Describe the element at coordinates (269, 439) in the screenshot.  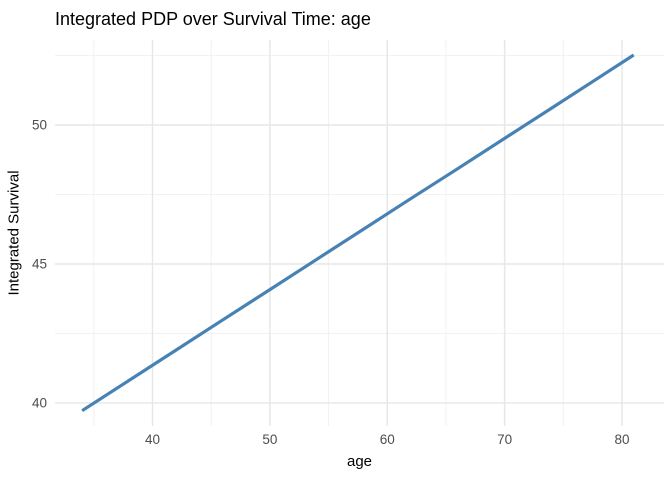
I see `x-tick-label: 50` at that location.